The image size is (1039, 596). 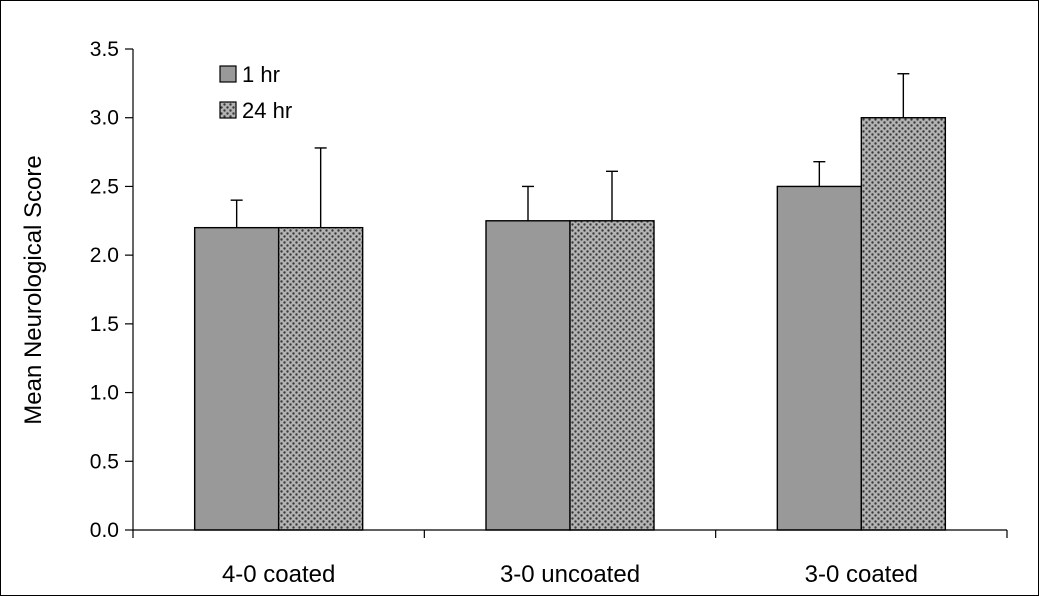 I want to click on legend: 1 hr 24 hr, so click(x=255, y=92).